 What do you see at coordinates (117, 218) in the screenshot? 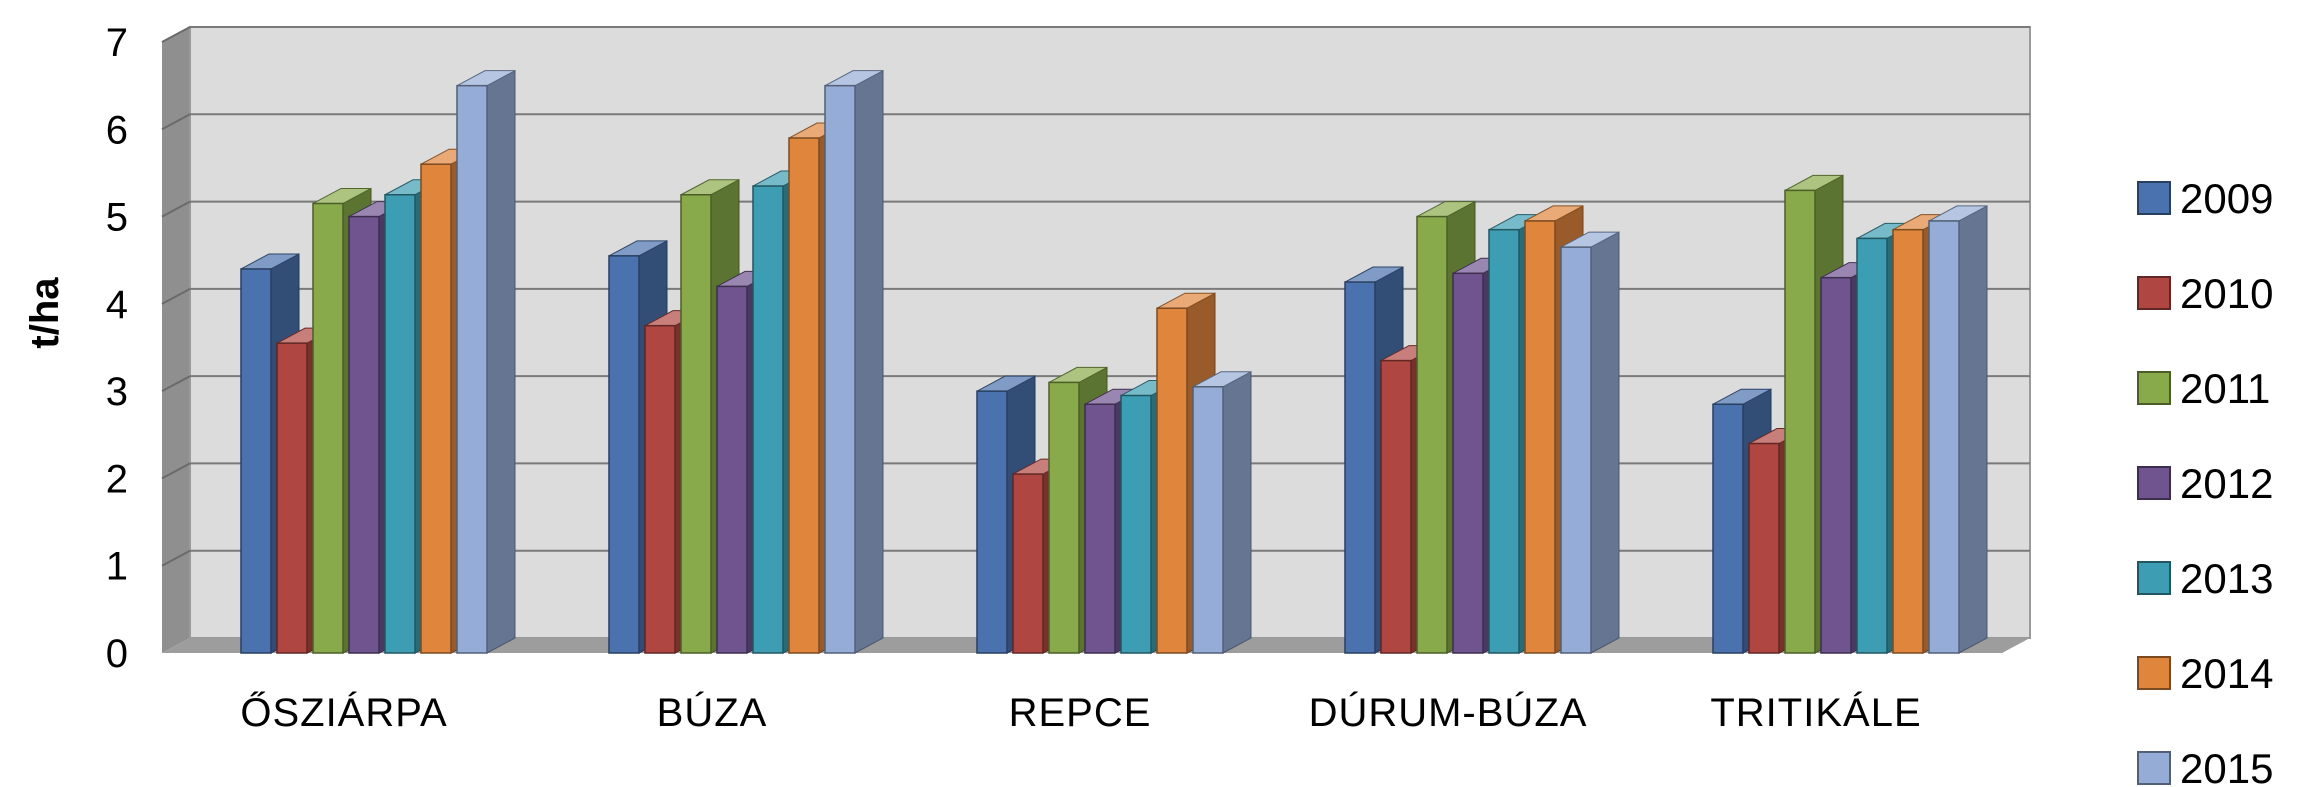
I see `y-tick-label: 5` at bounding box center [117, 218].